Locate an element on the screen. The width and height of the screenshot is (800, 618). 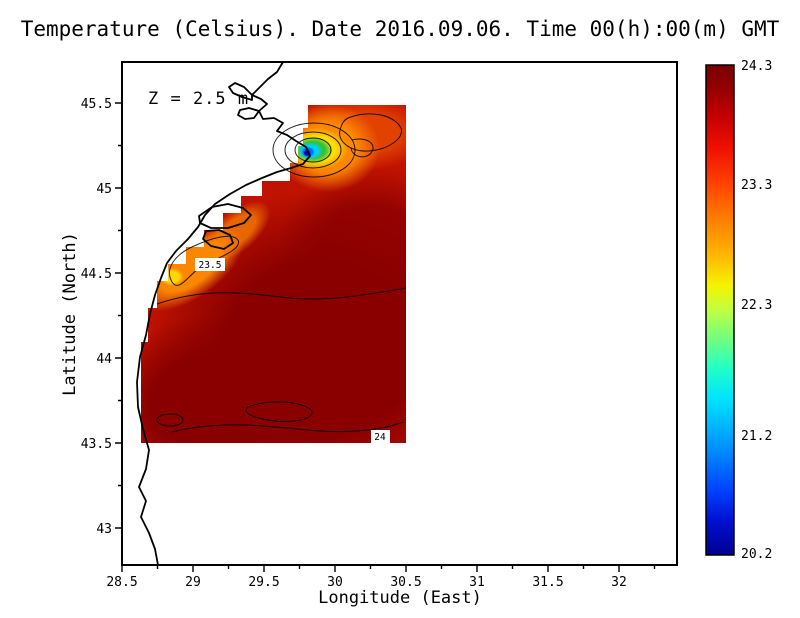
contour-labels: 23.5 24 is located at coordinates (292, 350).